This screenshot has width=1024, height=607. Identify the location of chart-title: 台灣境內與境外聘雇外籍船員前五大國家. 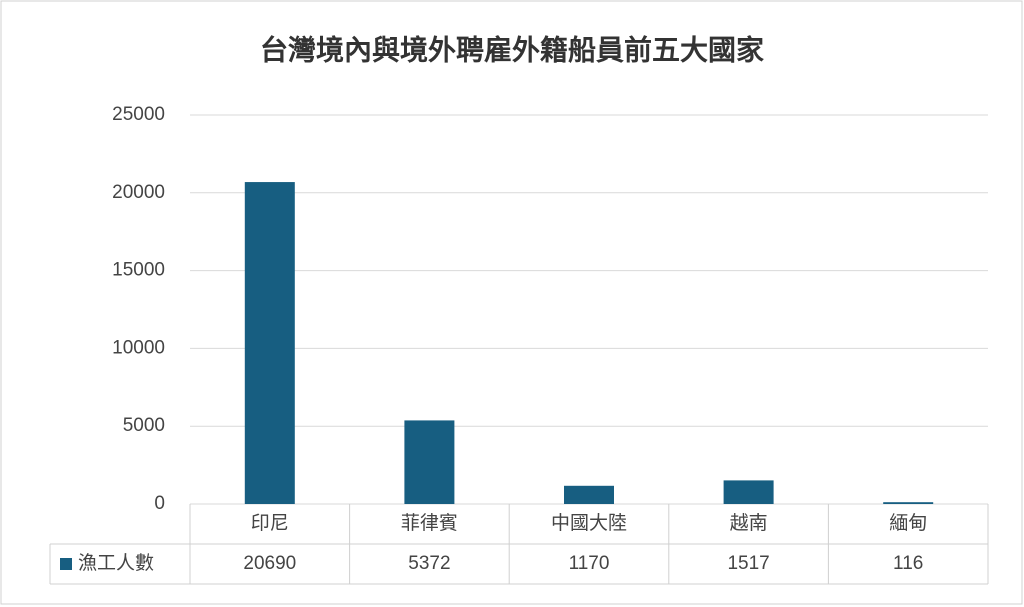
(512, 49).